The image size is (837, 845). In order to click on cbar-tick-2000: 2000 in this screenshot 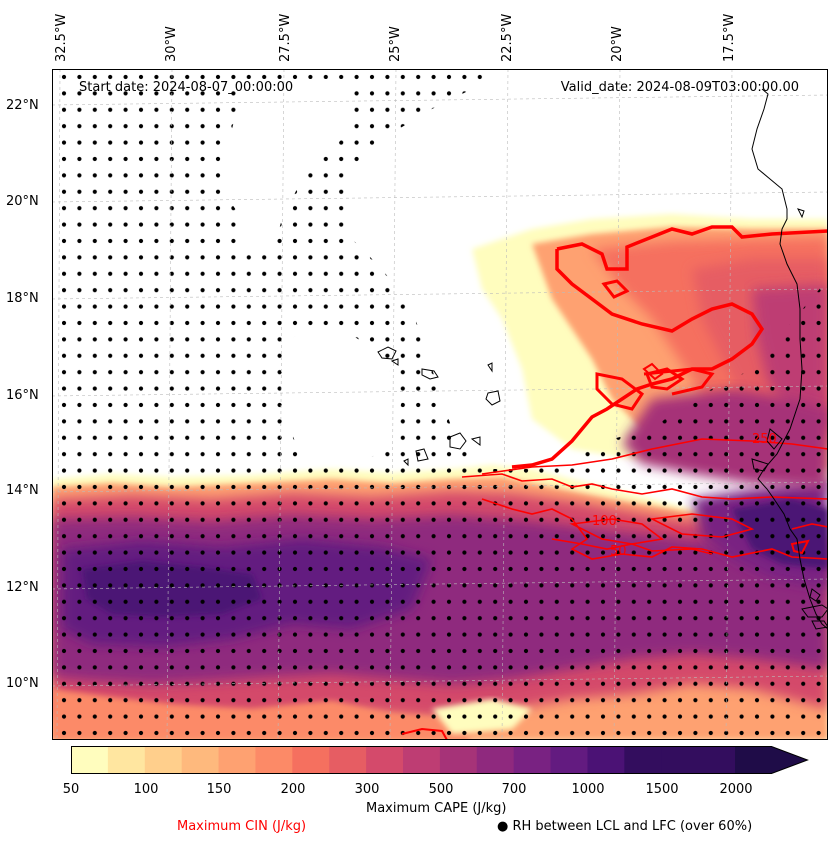, I will do `click(736, 789)`.